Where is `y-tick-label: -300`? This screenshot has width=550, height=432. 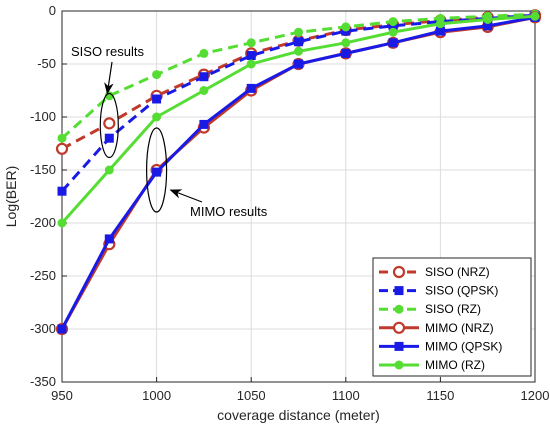
y-tick-label: -300 is located at coordinates (43, 328).